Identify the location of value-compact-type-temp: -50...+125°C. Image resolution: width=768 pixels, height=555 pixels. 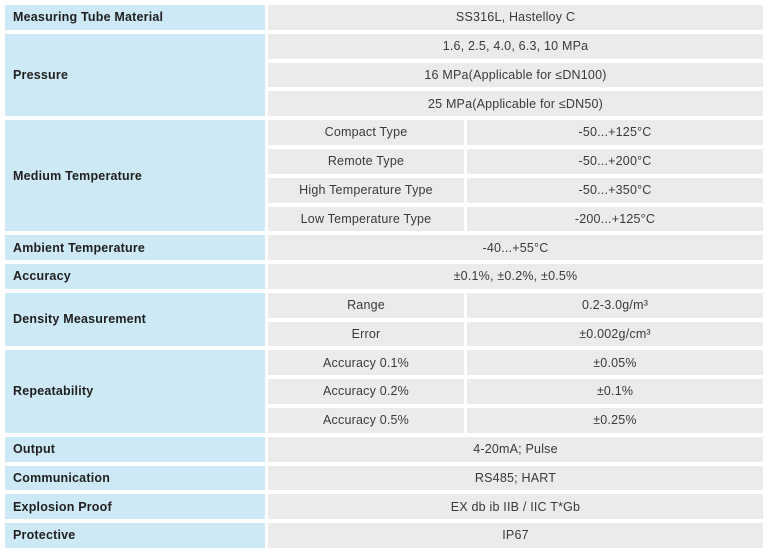
(615, 132).